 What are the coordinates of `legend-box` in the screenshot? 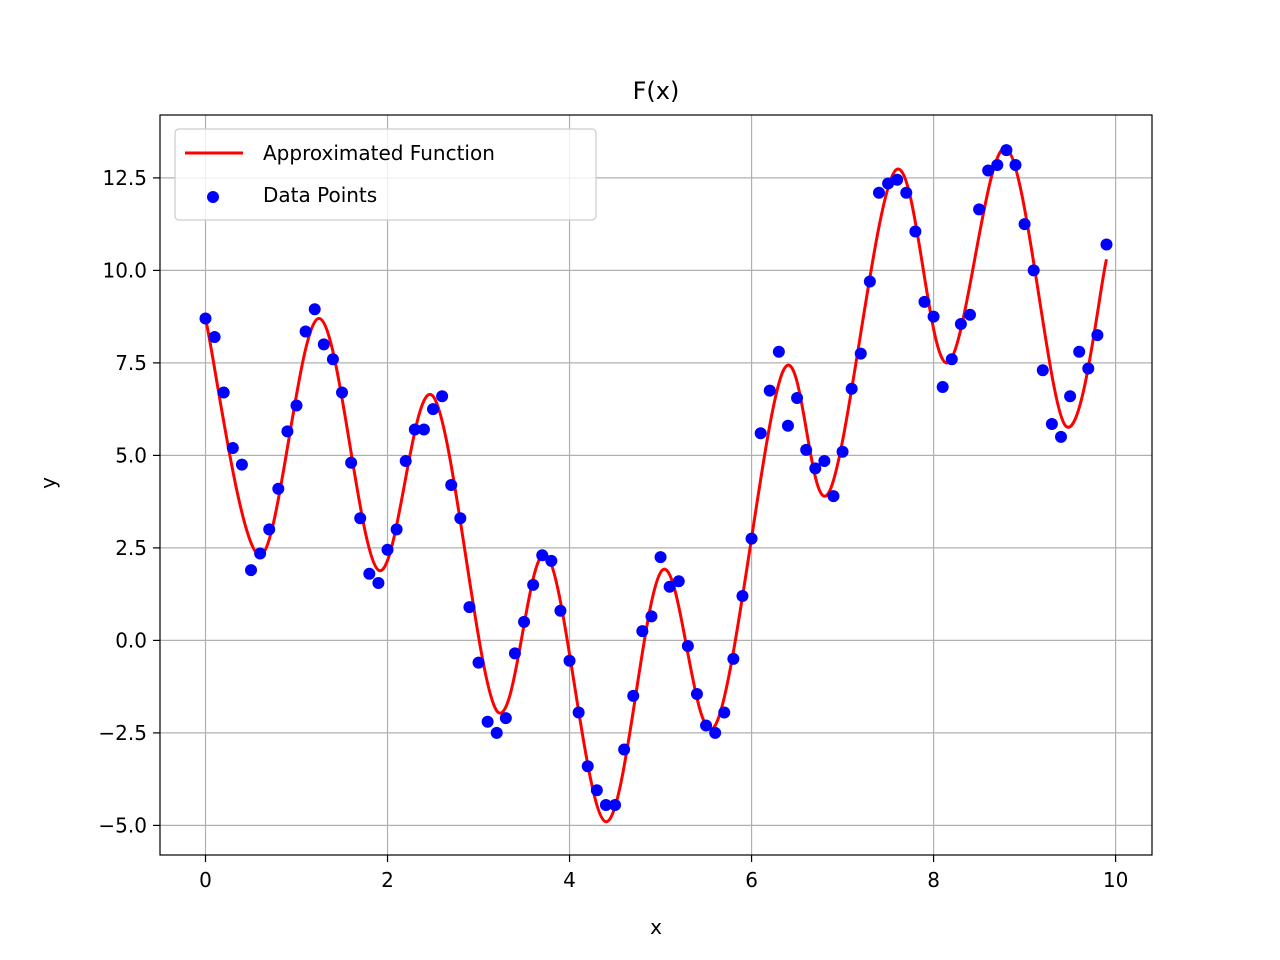 It's located at (385, 174).